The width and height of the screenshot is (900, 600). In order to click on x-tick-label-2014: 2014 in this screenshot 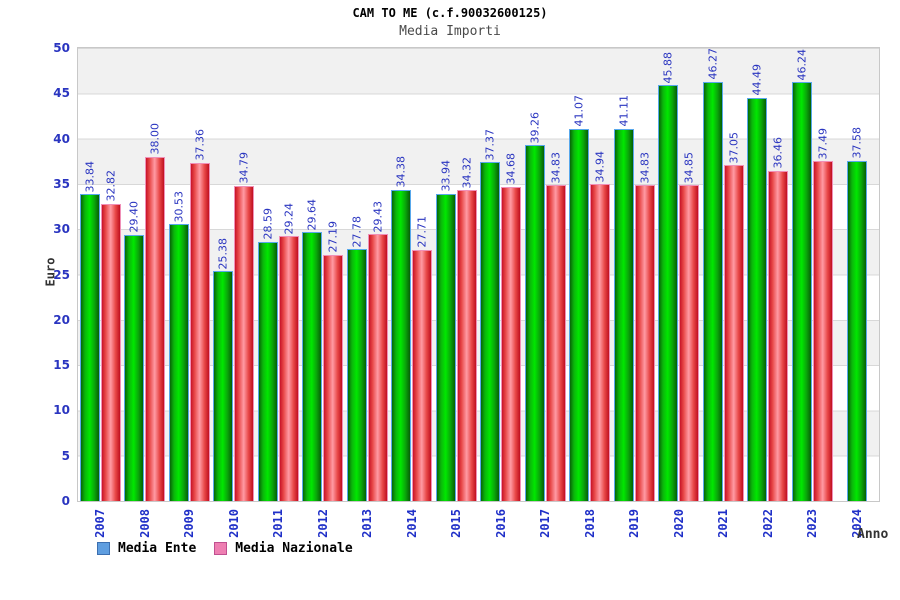, I will do `click(411, 523)`.